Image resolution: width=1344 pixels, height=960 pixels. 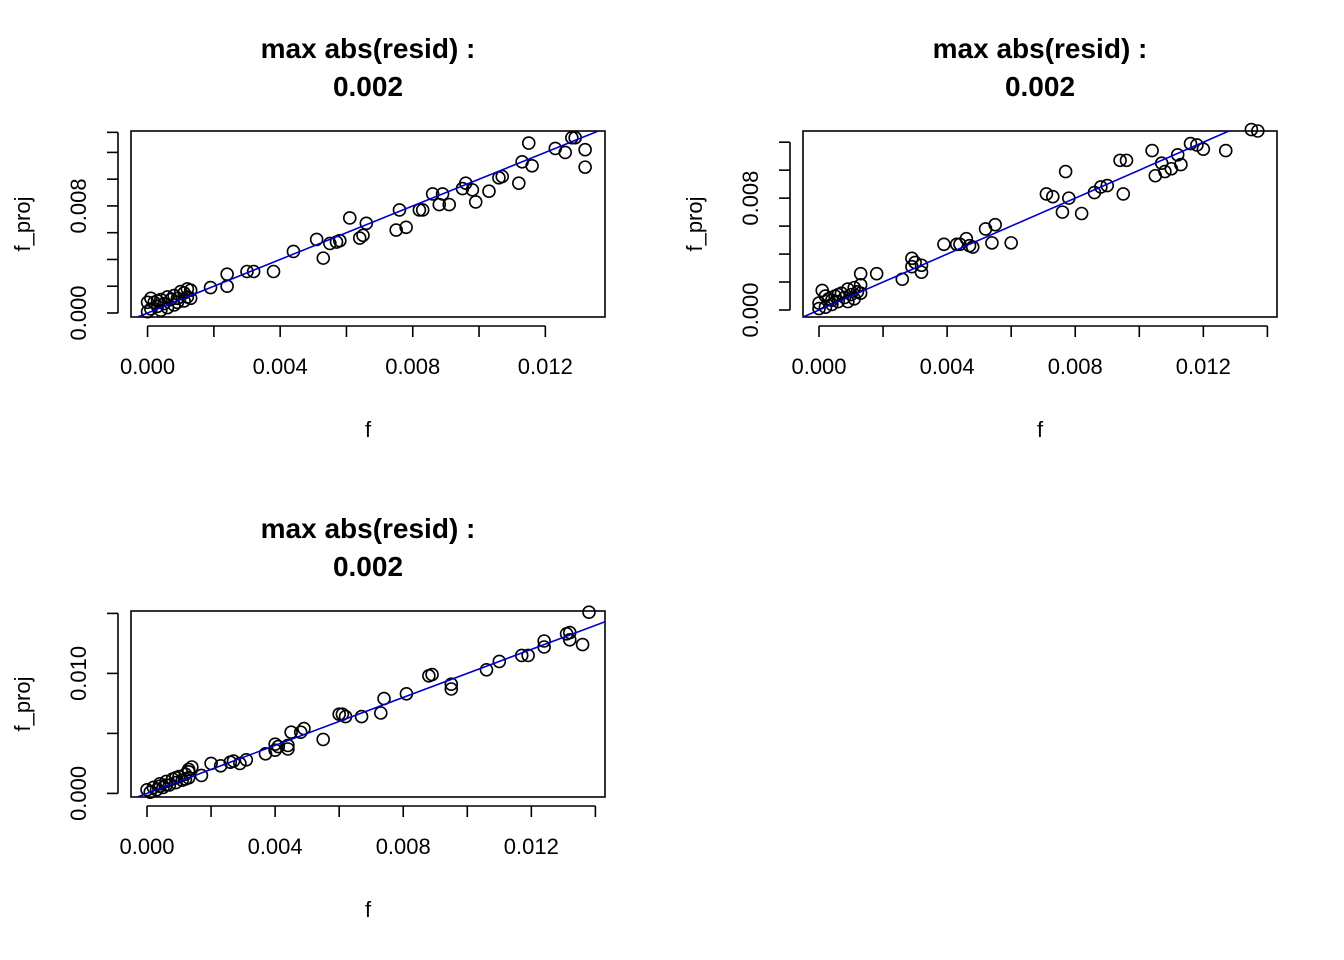 What do you see at coordinates (358, 832) in the screenshot?
I see `panel-3-x-axis: 0.000 0.004 0.008 0.012` at bounding box center [358, 832].